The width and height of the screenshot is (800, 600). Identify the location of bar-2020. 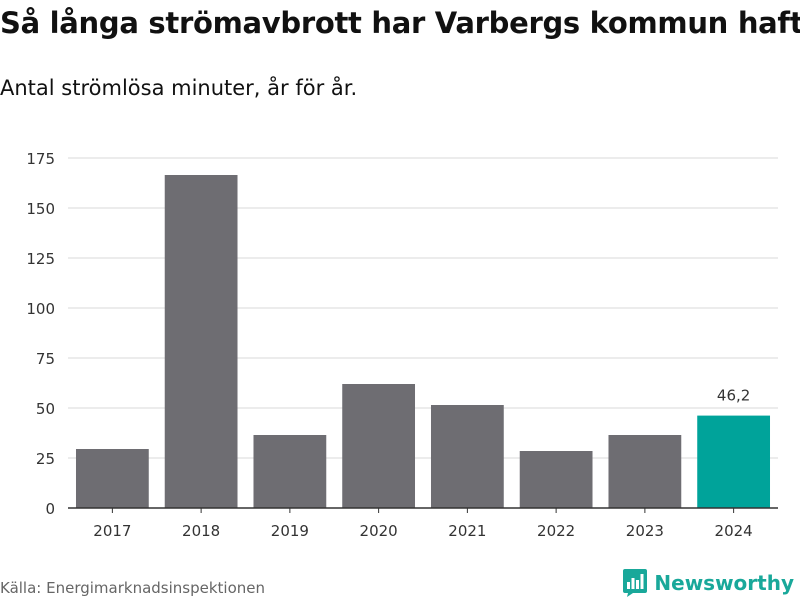
(379, 446).